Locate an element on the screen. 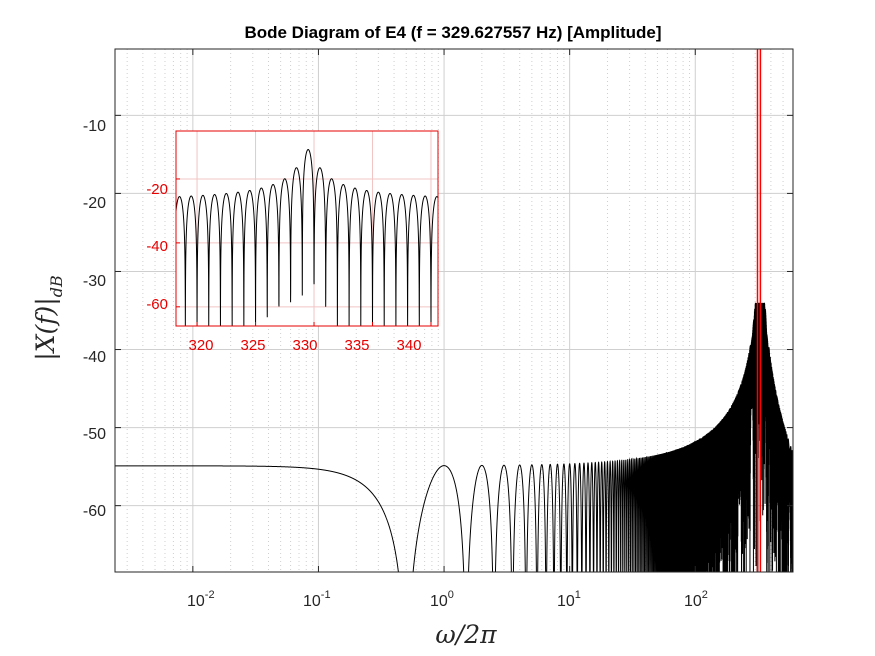  y-tick-label: -40 is located at coordinates (94, 357).